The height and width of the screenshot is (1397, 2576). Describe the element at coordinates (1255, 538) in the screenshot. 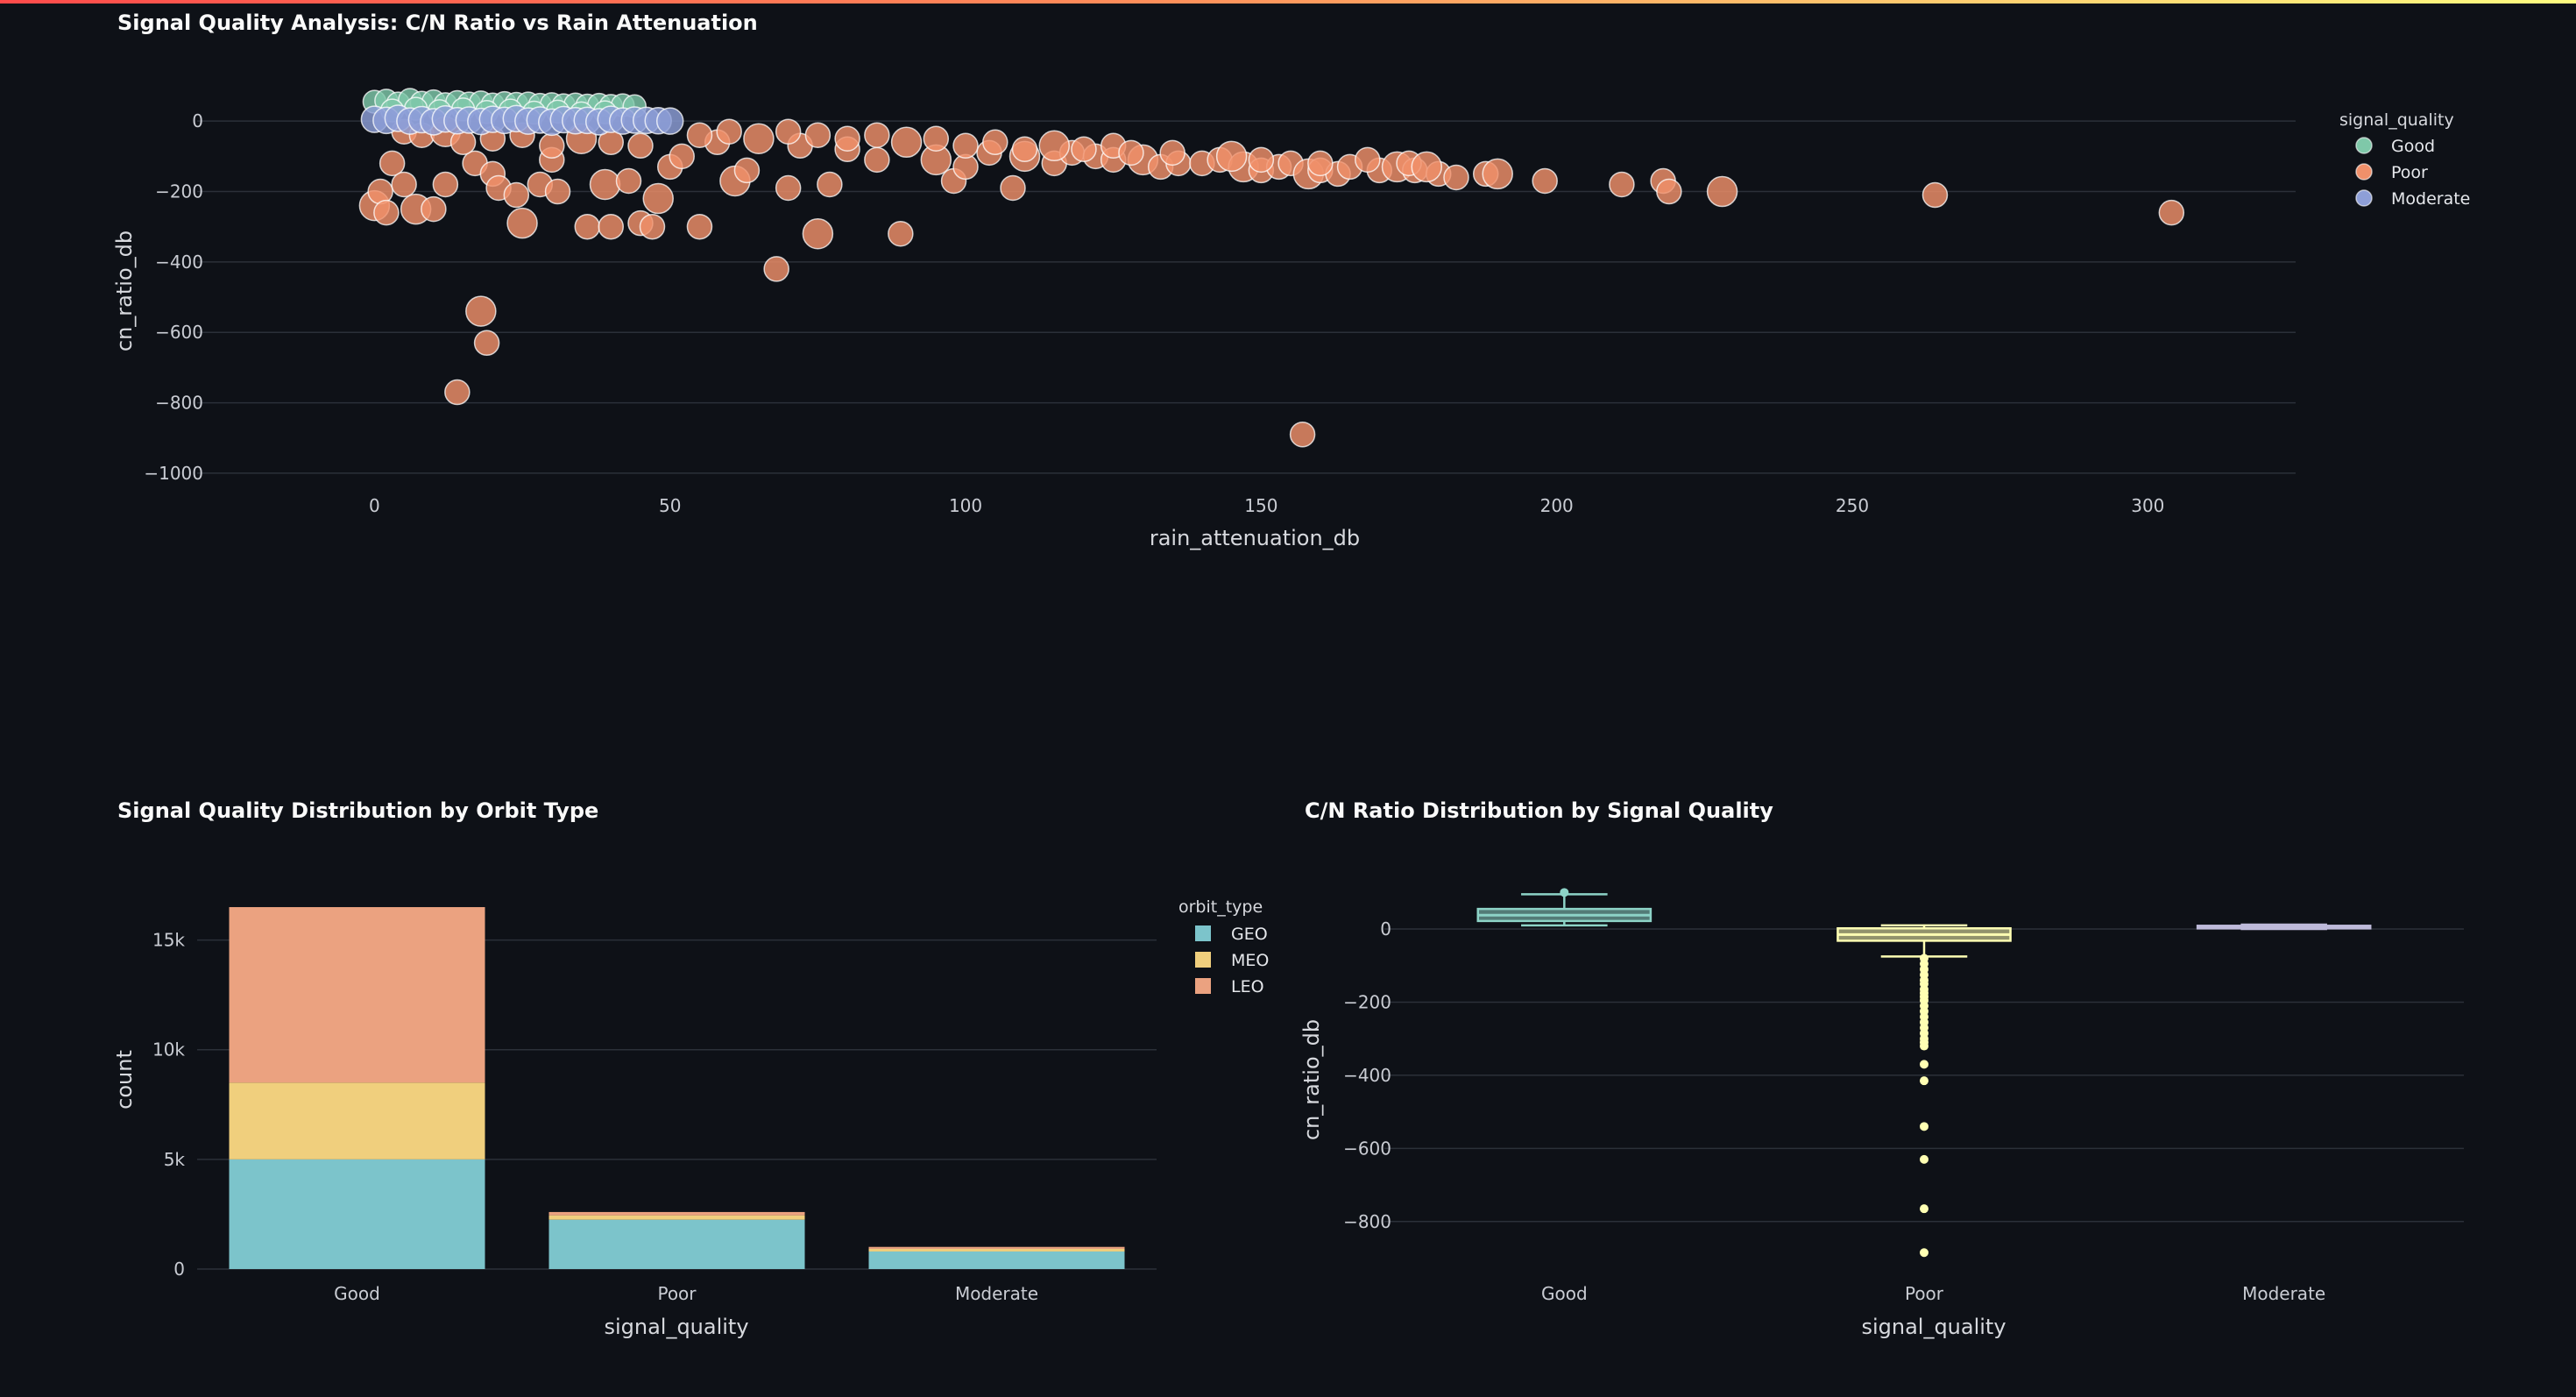

I see `scatter-x-axis-title: rain_attenuation_db` at that location.